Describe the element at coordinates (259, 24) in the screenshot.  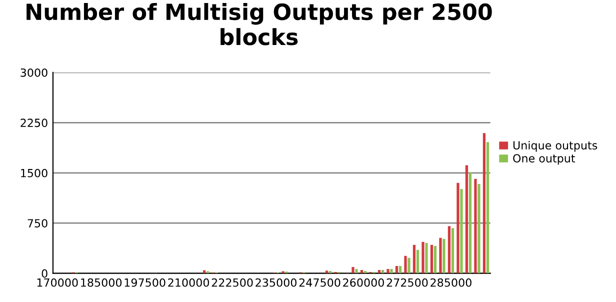
I see `chart-title: Number of Multisig Outputs per 2500 blocks` at that location.